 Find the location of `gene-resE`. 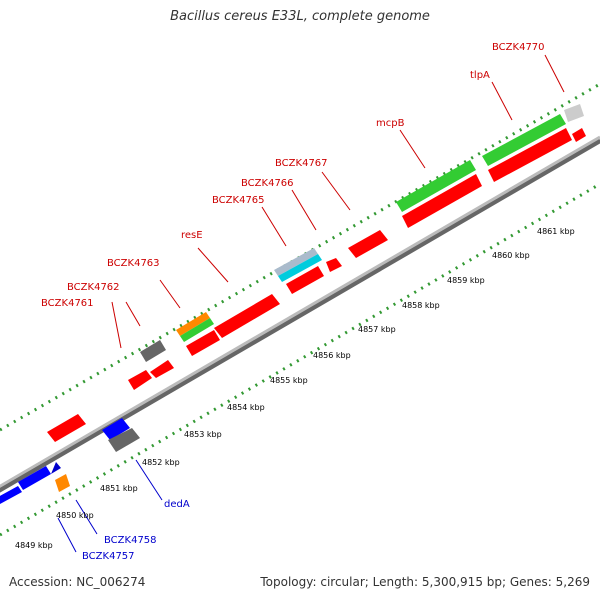

gene-resE is located at coordinates (247, 316).